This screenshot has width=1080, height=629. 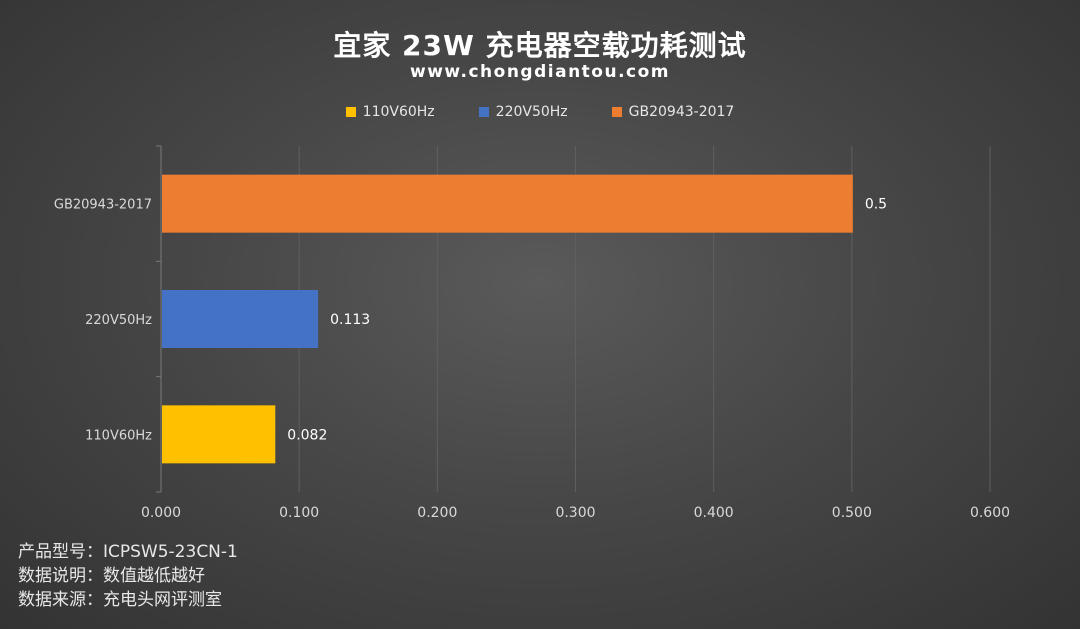 I want to click on note-explanation: 数据说明：数值越低越好, so click(x=111, y=576).